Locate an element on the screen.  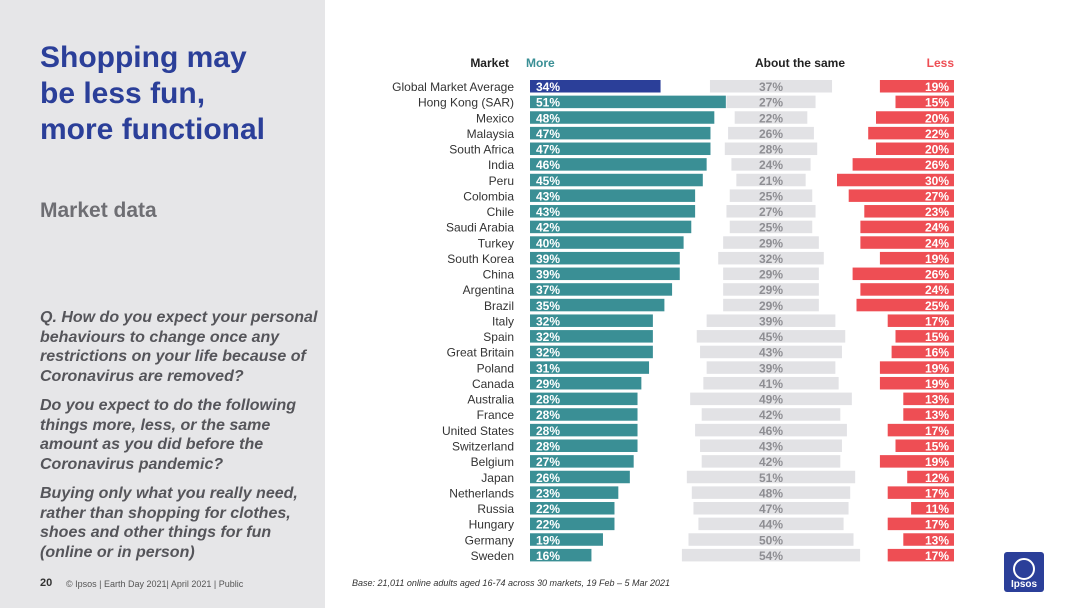
market-label: Belgium is located at coordinates (492, 462).